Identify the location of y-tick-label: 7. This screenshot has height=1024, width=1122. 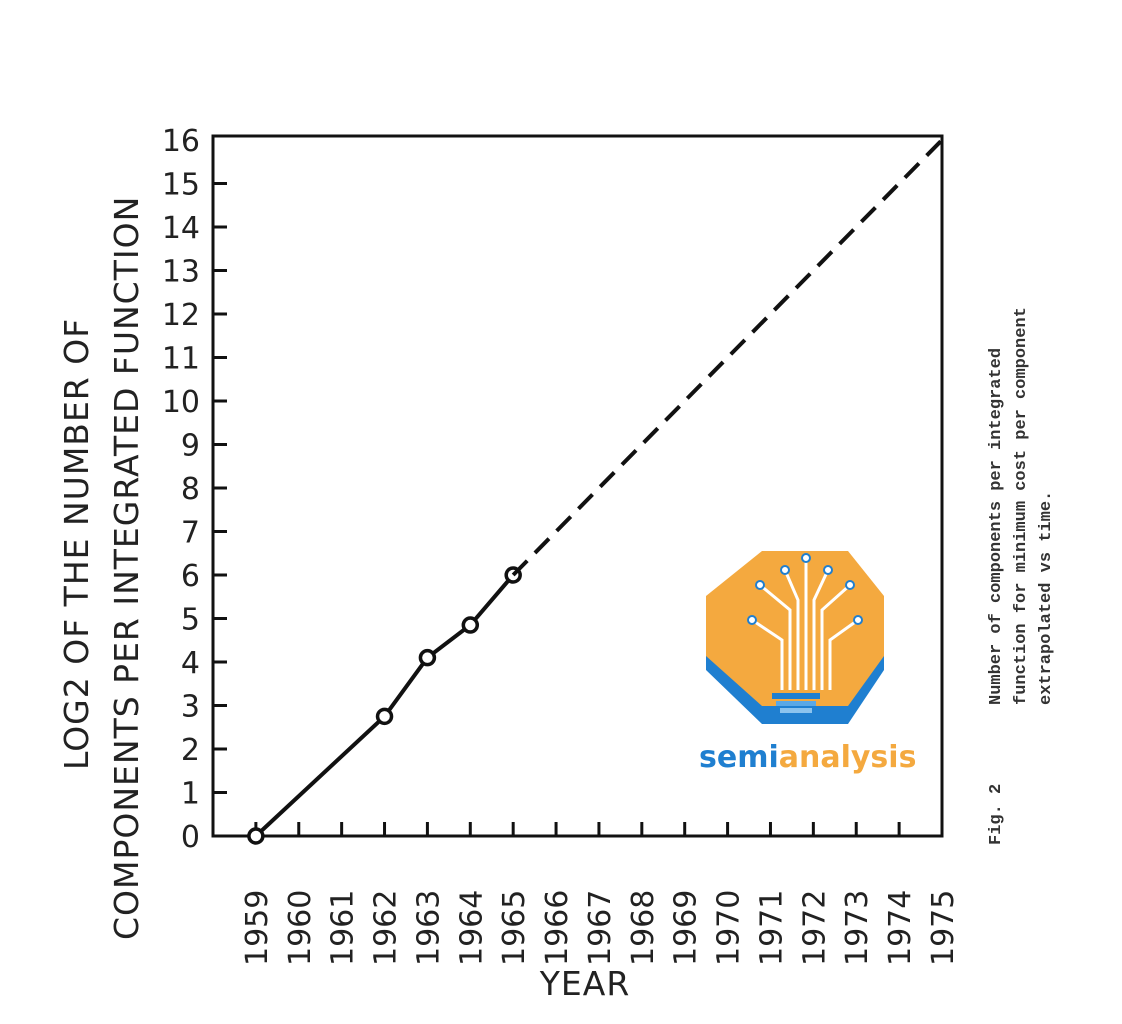
(190, 533).